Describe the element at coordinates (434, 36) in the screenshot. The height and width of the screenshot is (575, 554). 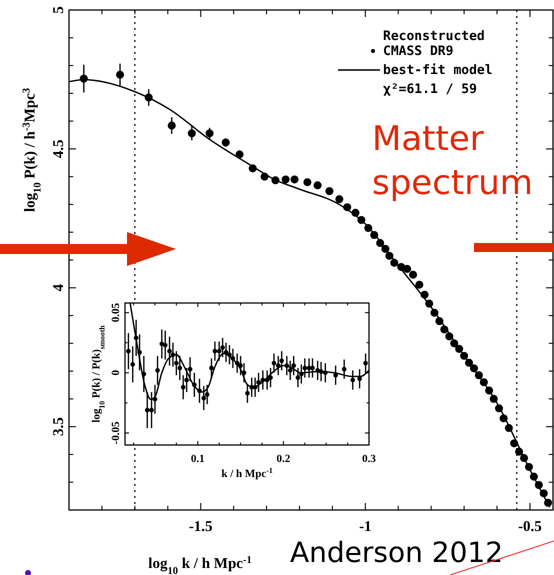
I see `legend-title: Reconstructed` at that location.